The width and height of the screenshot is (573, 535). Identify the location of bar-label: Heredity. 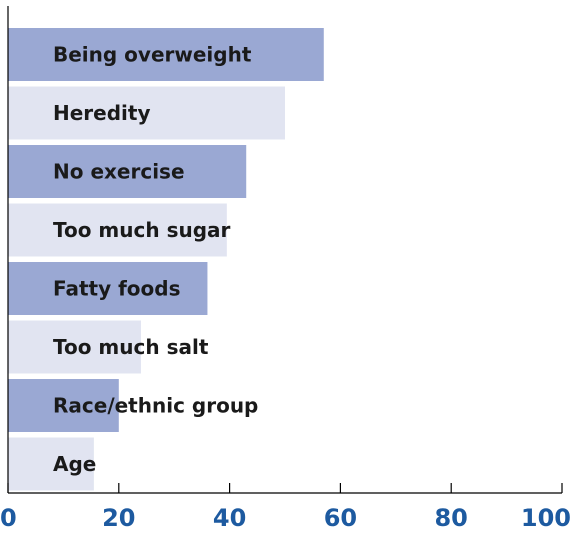
(102, 113).